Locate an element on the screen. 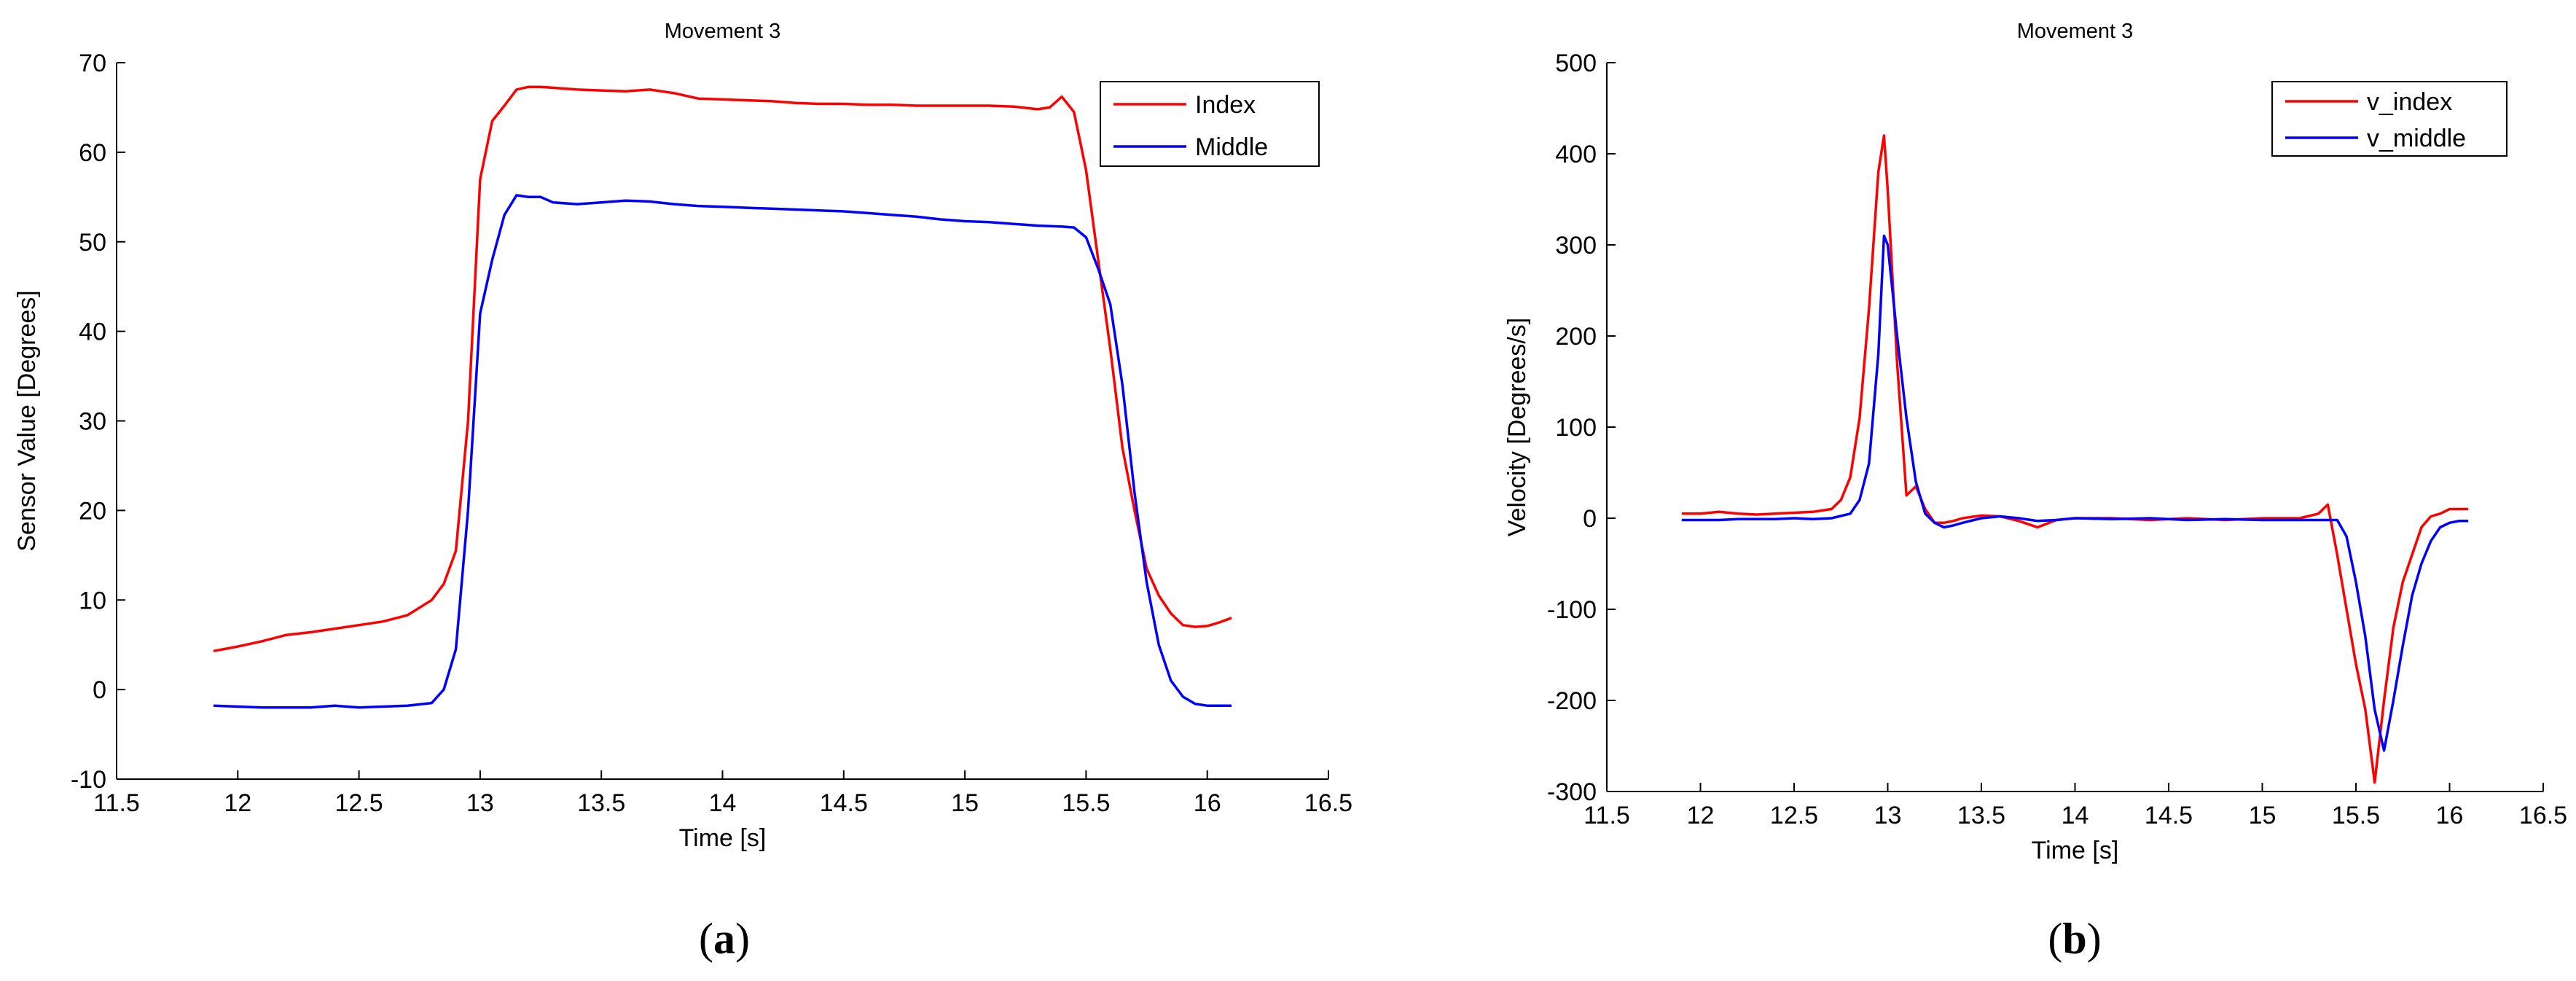 The height and width of the screenshot is (981, 2576). y-axis-label: Velocity [Degrees/s] is located at coordinates (1517, 427).